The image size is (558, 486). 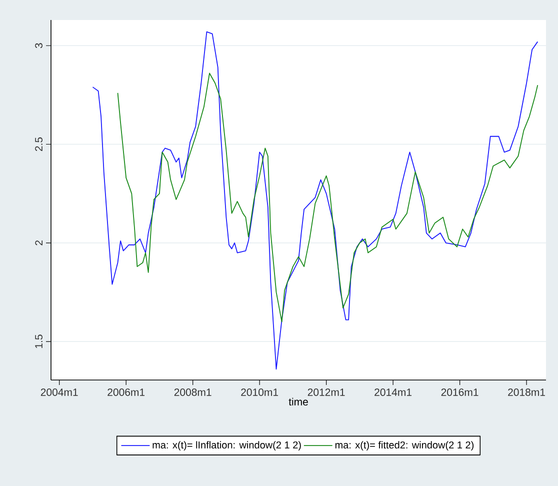 I want to click on legend-label: ma: x(t)= lInflation: window(2 1 2), so click(x=226, y=445).